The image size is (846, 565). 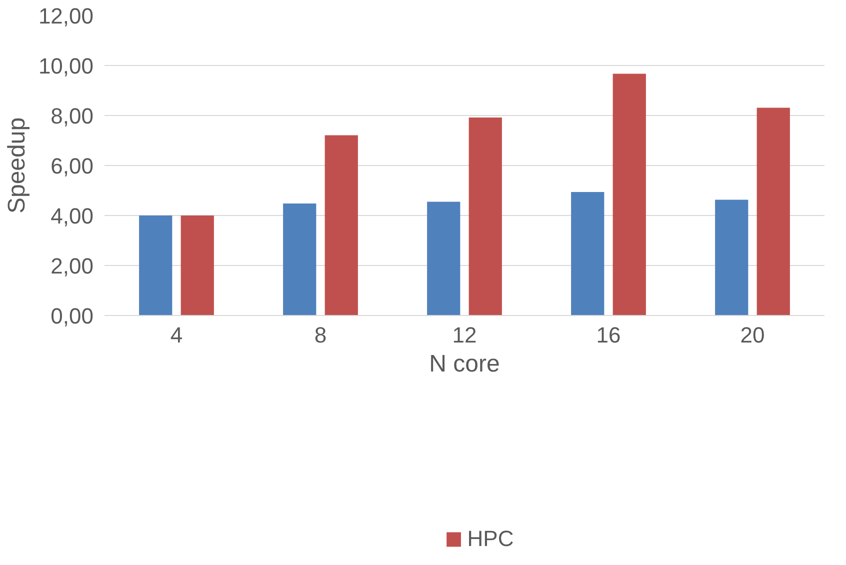 What do you see at coordinates (72, 116) in the screenshot?
I see `y-tick-label: 8,00` at bounding box center [72, 116].